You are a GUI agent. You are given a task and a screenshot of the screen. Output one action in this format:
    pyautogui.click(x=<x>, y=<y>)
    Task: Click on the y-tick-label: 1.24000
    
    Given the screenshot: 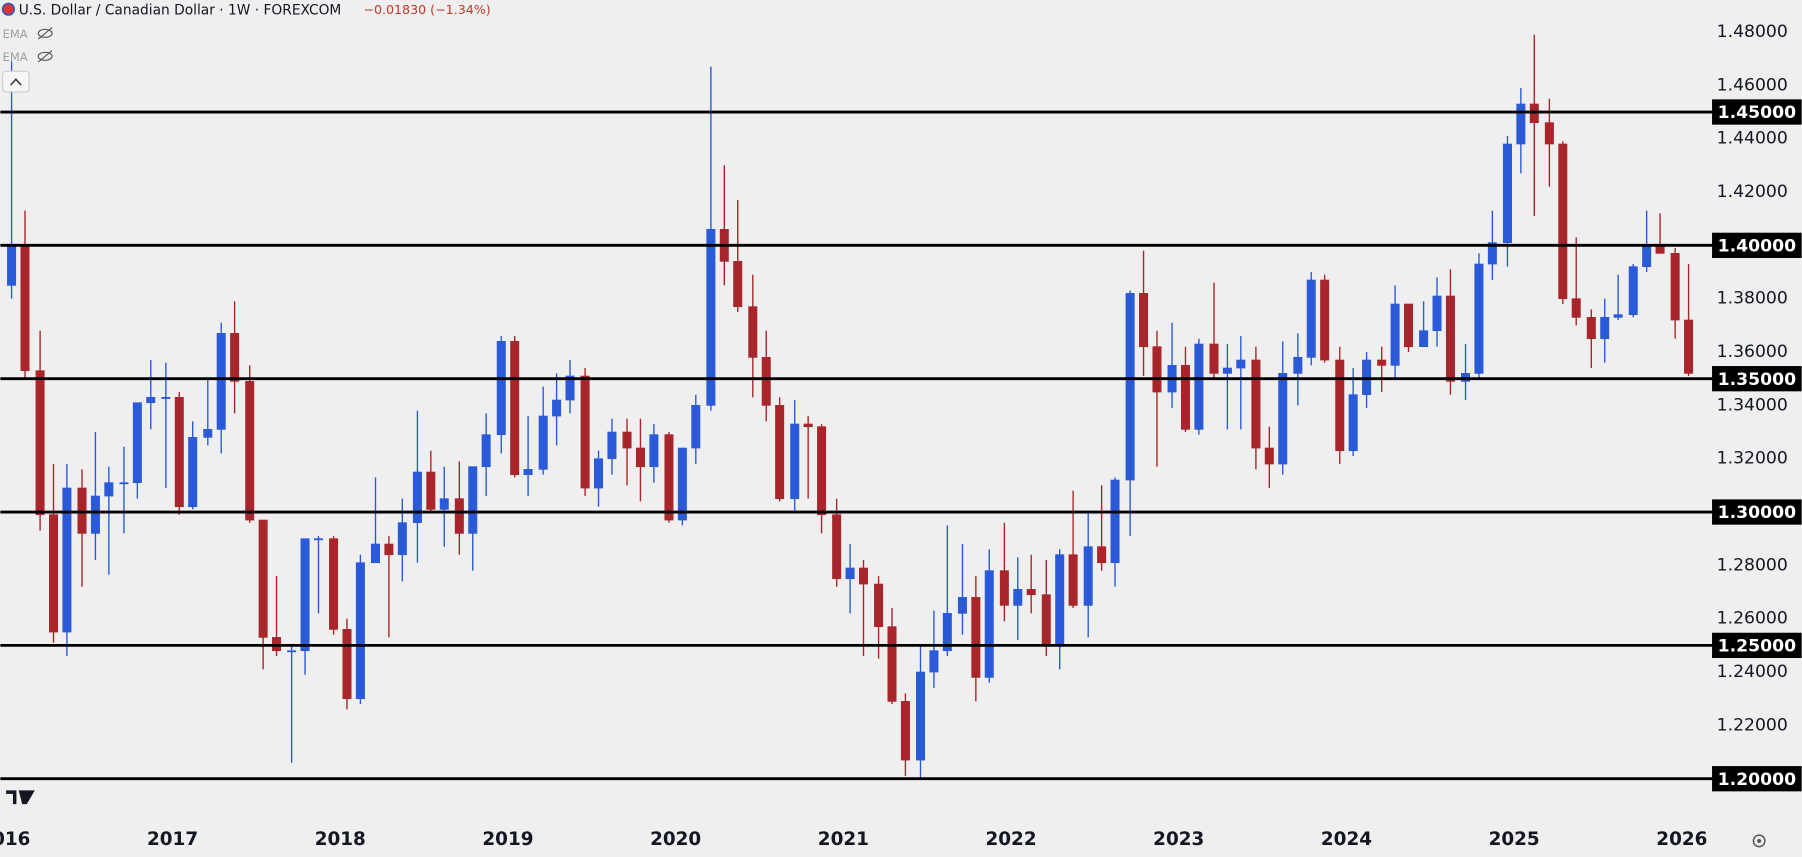 What is the action you would take?
    pyautogui.click(x=1752, y=672)
    